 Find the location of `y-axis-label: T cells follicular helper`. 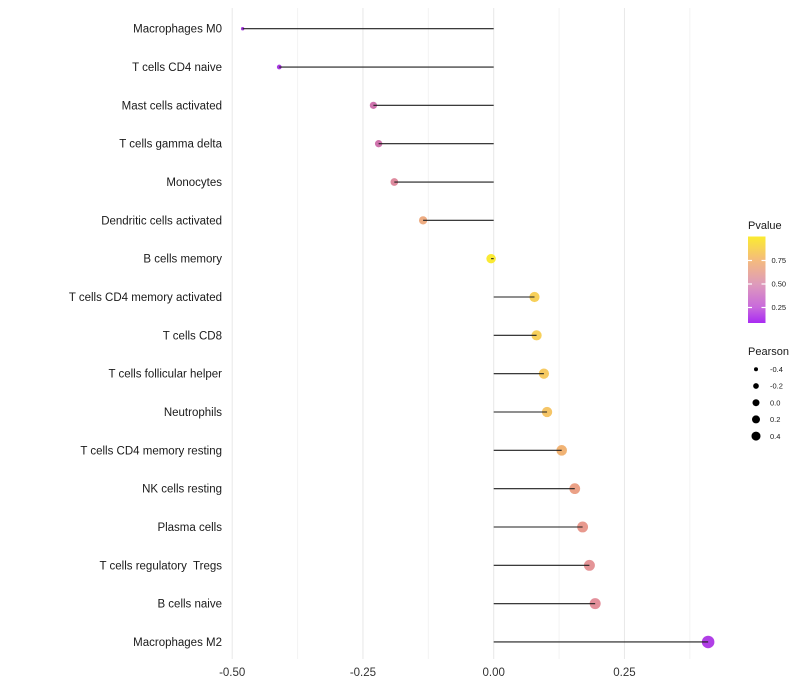

y-axis-label: T cells follicular helper is located at coordinates (165, 375).